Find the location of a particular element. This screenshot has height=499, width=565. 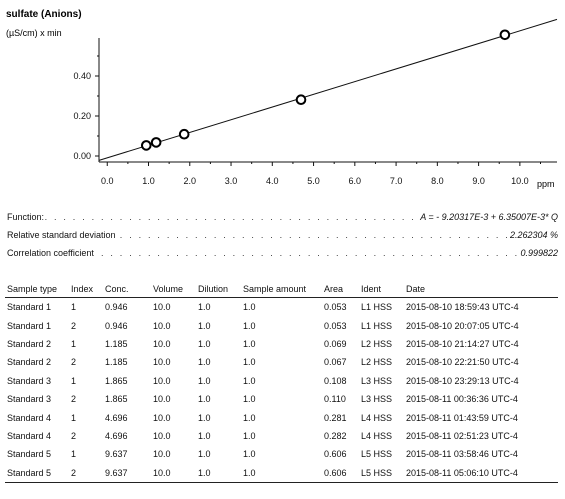

cell-sample-type: Standard 4 is located at coordinates (29, 435).